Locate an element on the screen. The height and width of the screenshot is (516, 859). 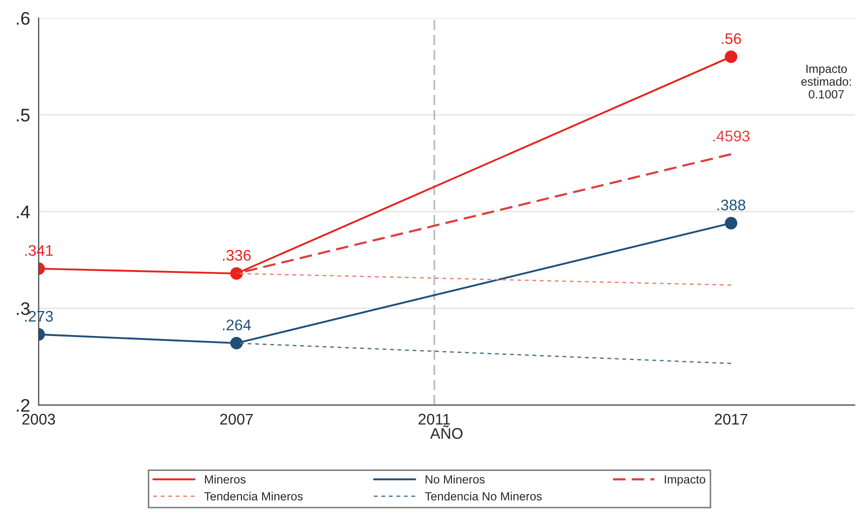
data-label: .388 is located at coordinates (732, 205).